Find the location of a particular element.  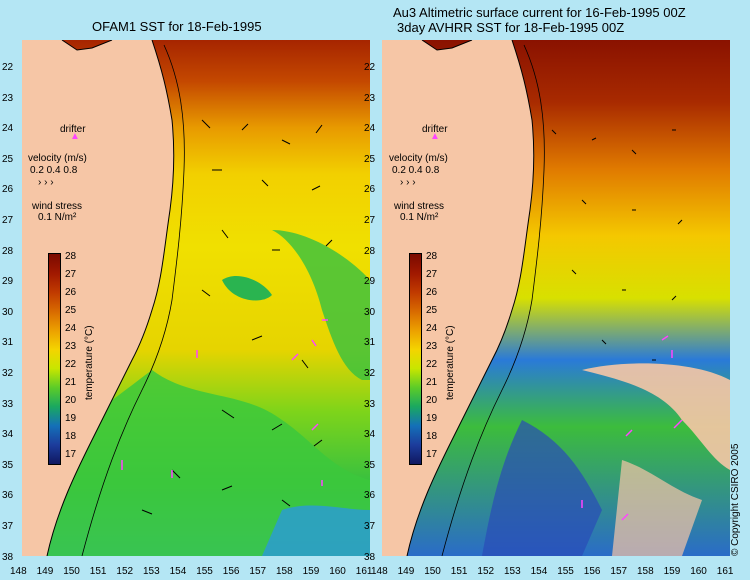

left-colorbar-tick: 27 is located at coordinates (71, 274).